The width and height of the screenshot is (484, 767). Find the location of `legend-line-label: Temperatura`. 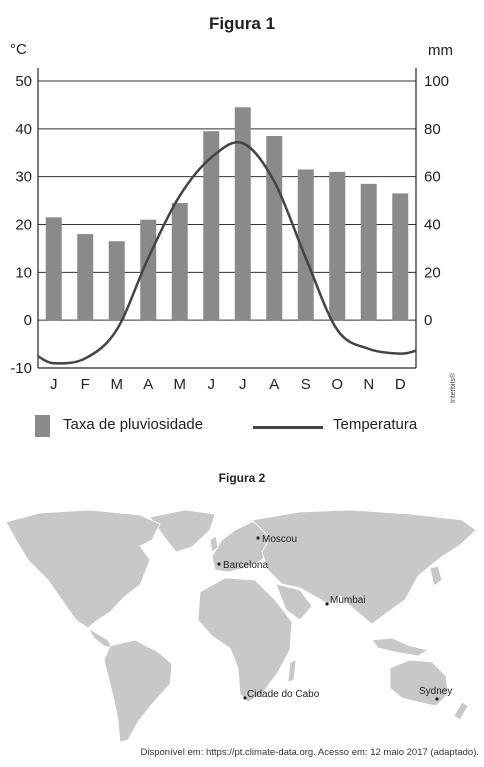

legend-line-label: Temperatura is located at coordinates (375, 424).